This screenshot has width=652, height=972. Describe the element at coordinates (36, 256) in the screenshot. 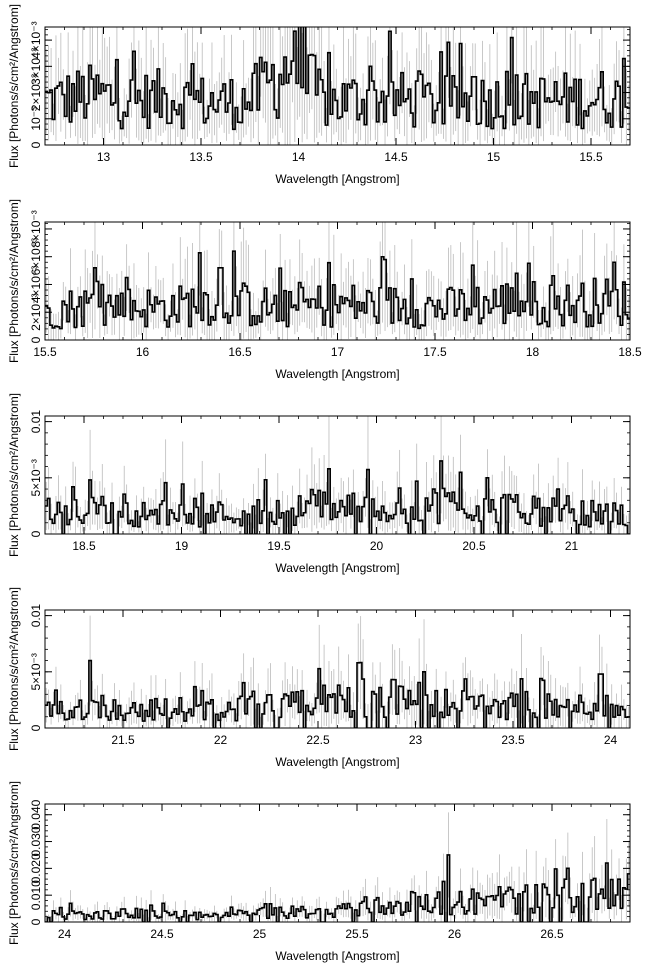

I see `y-tick-label: 6×10⁻³` at that location.